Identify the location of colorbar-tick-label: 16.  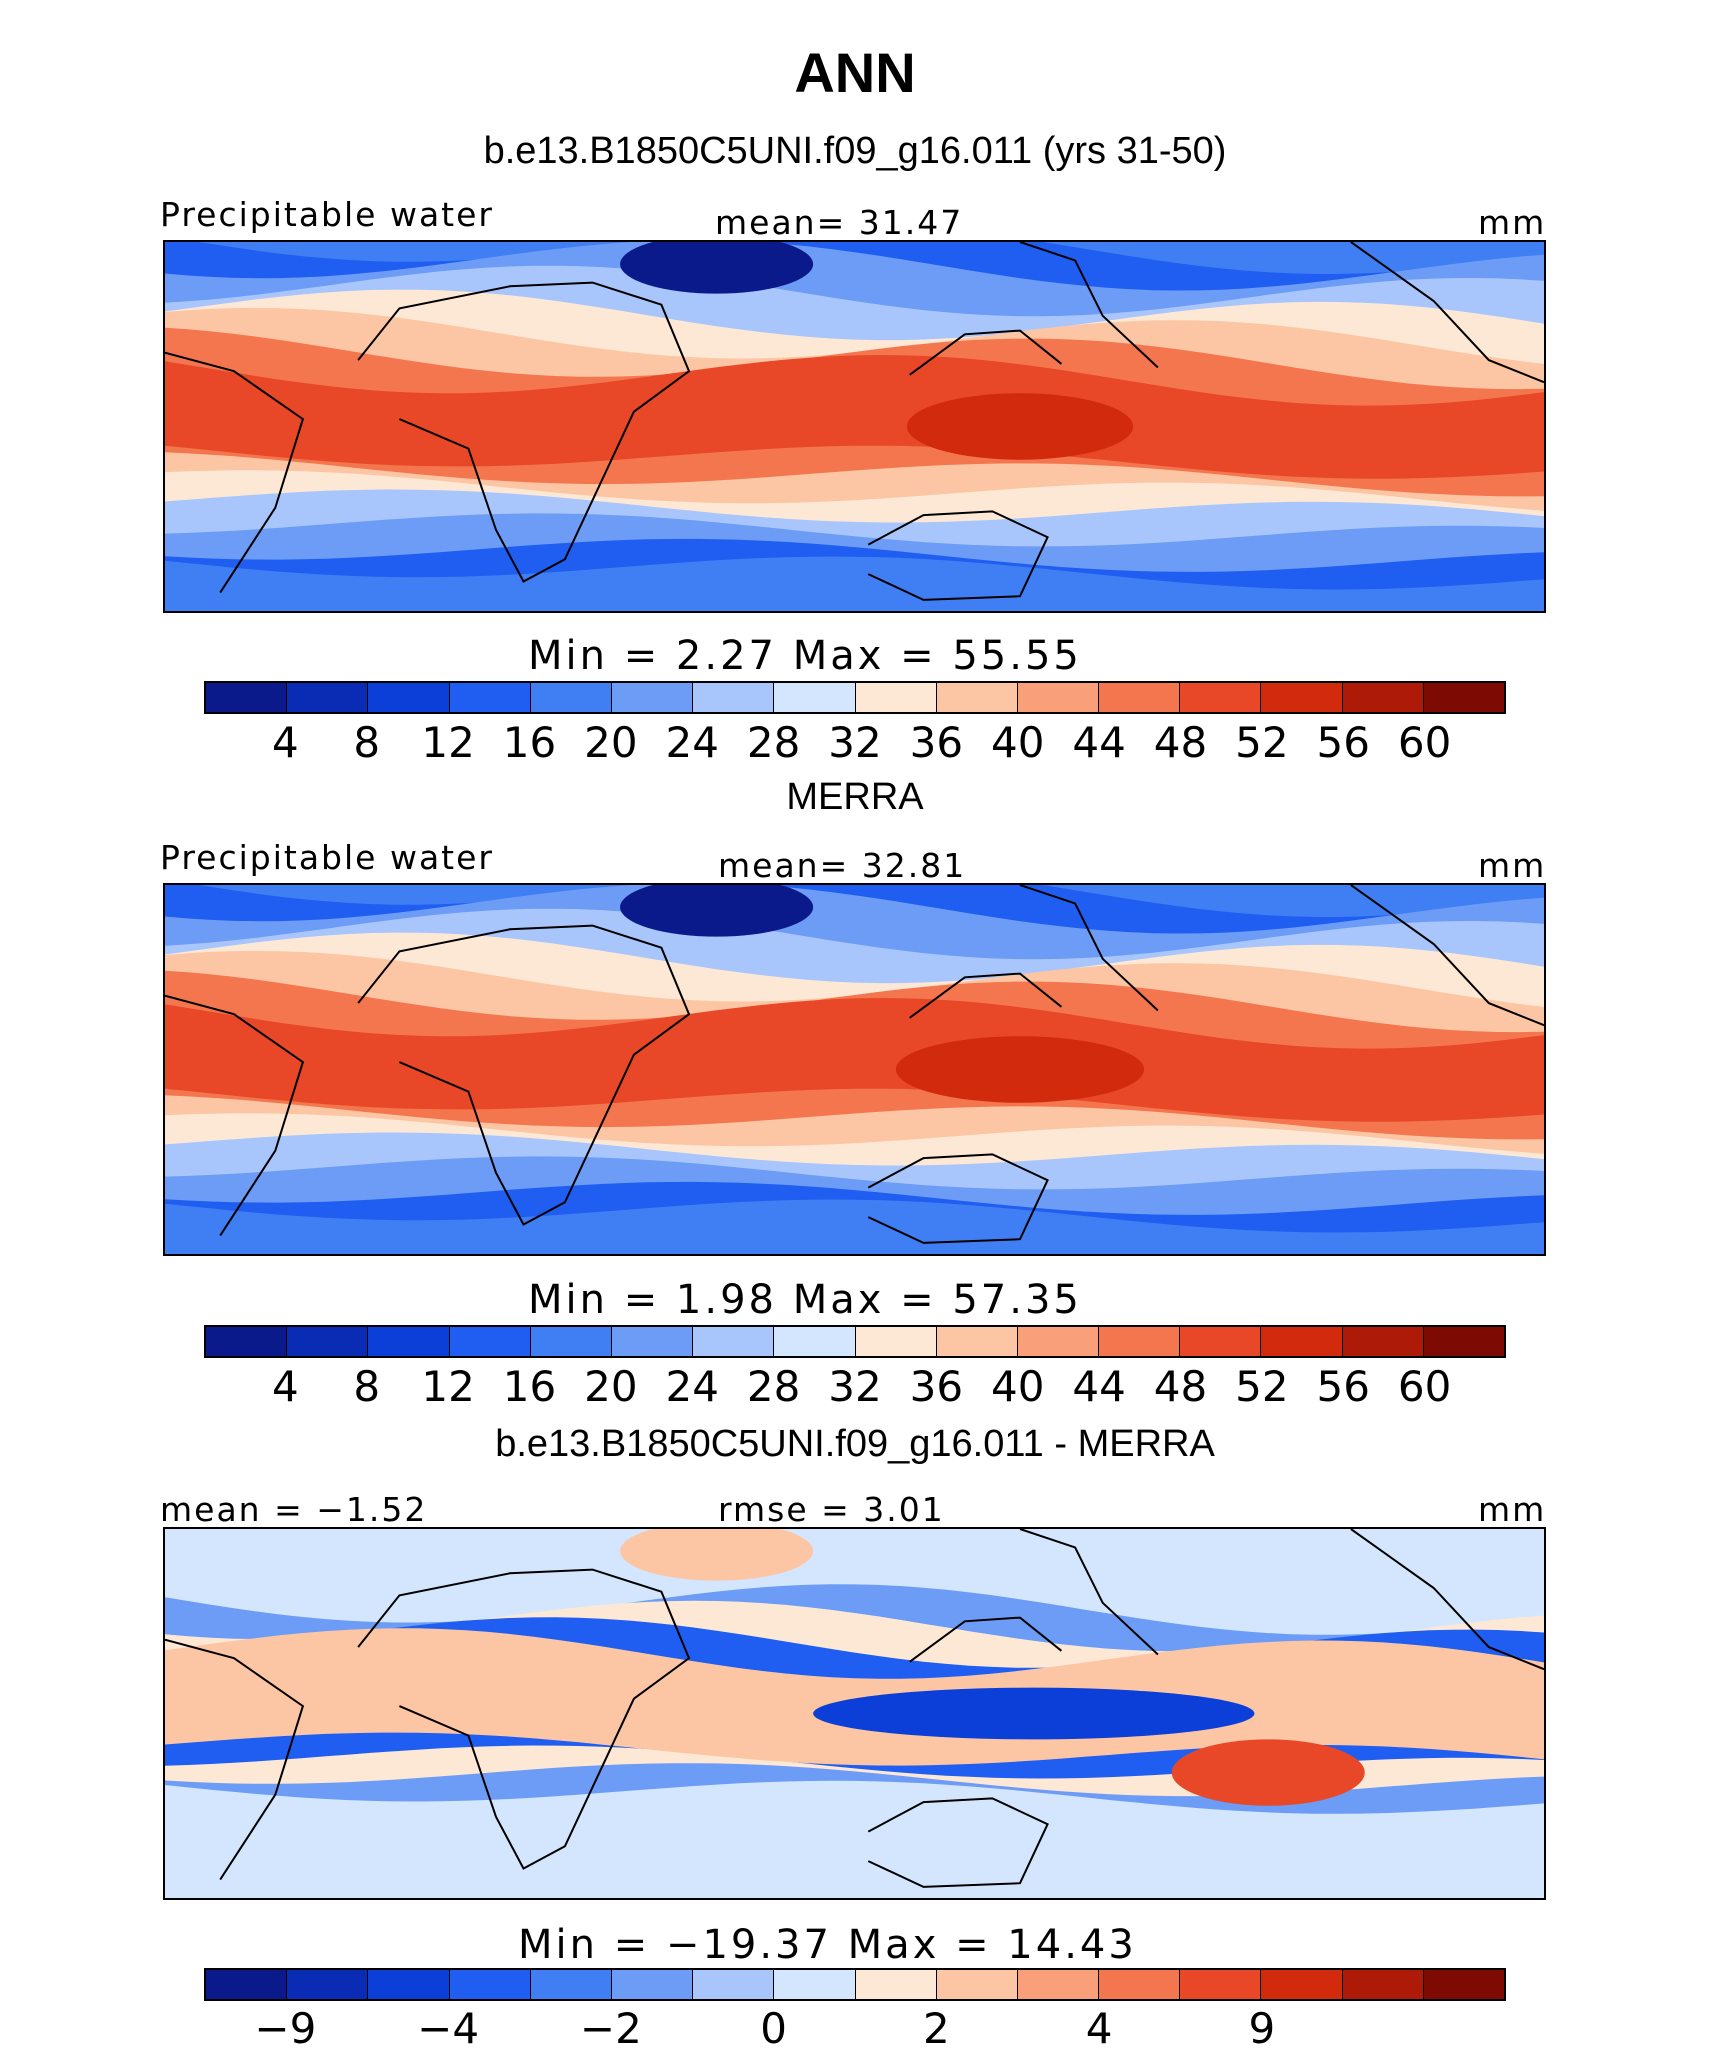
(529, 742).